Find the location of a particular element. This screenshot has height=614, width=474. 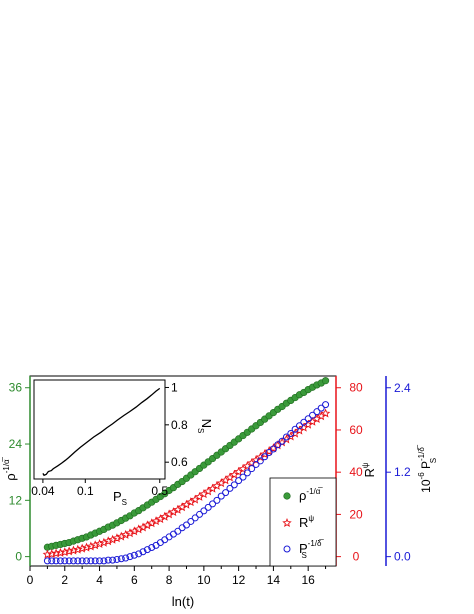

legend-label-p: P-1/δ̅ S is located at coordinates (311, 549).